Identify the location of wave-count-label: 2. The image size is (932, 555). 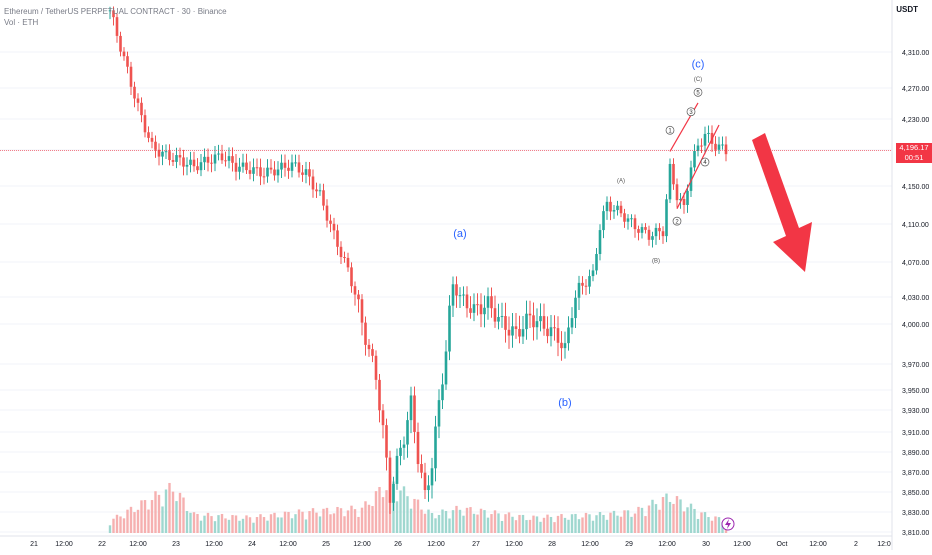
(677, 222).